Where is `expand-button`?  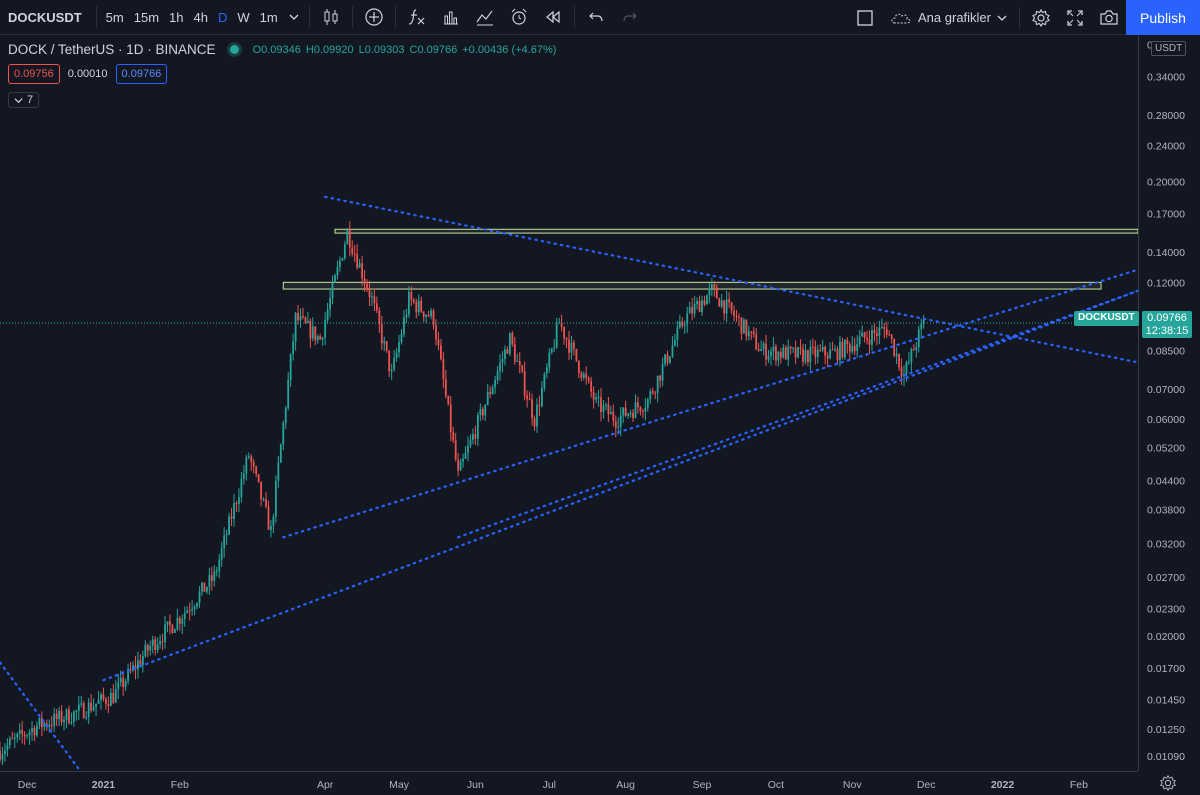 expand-button is located at coordinates (1075, 17).